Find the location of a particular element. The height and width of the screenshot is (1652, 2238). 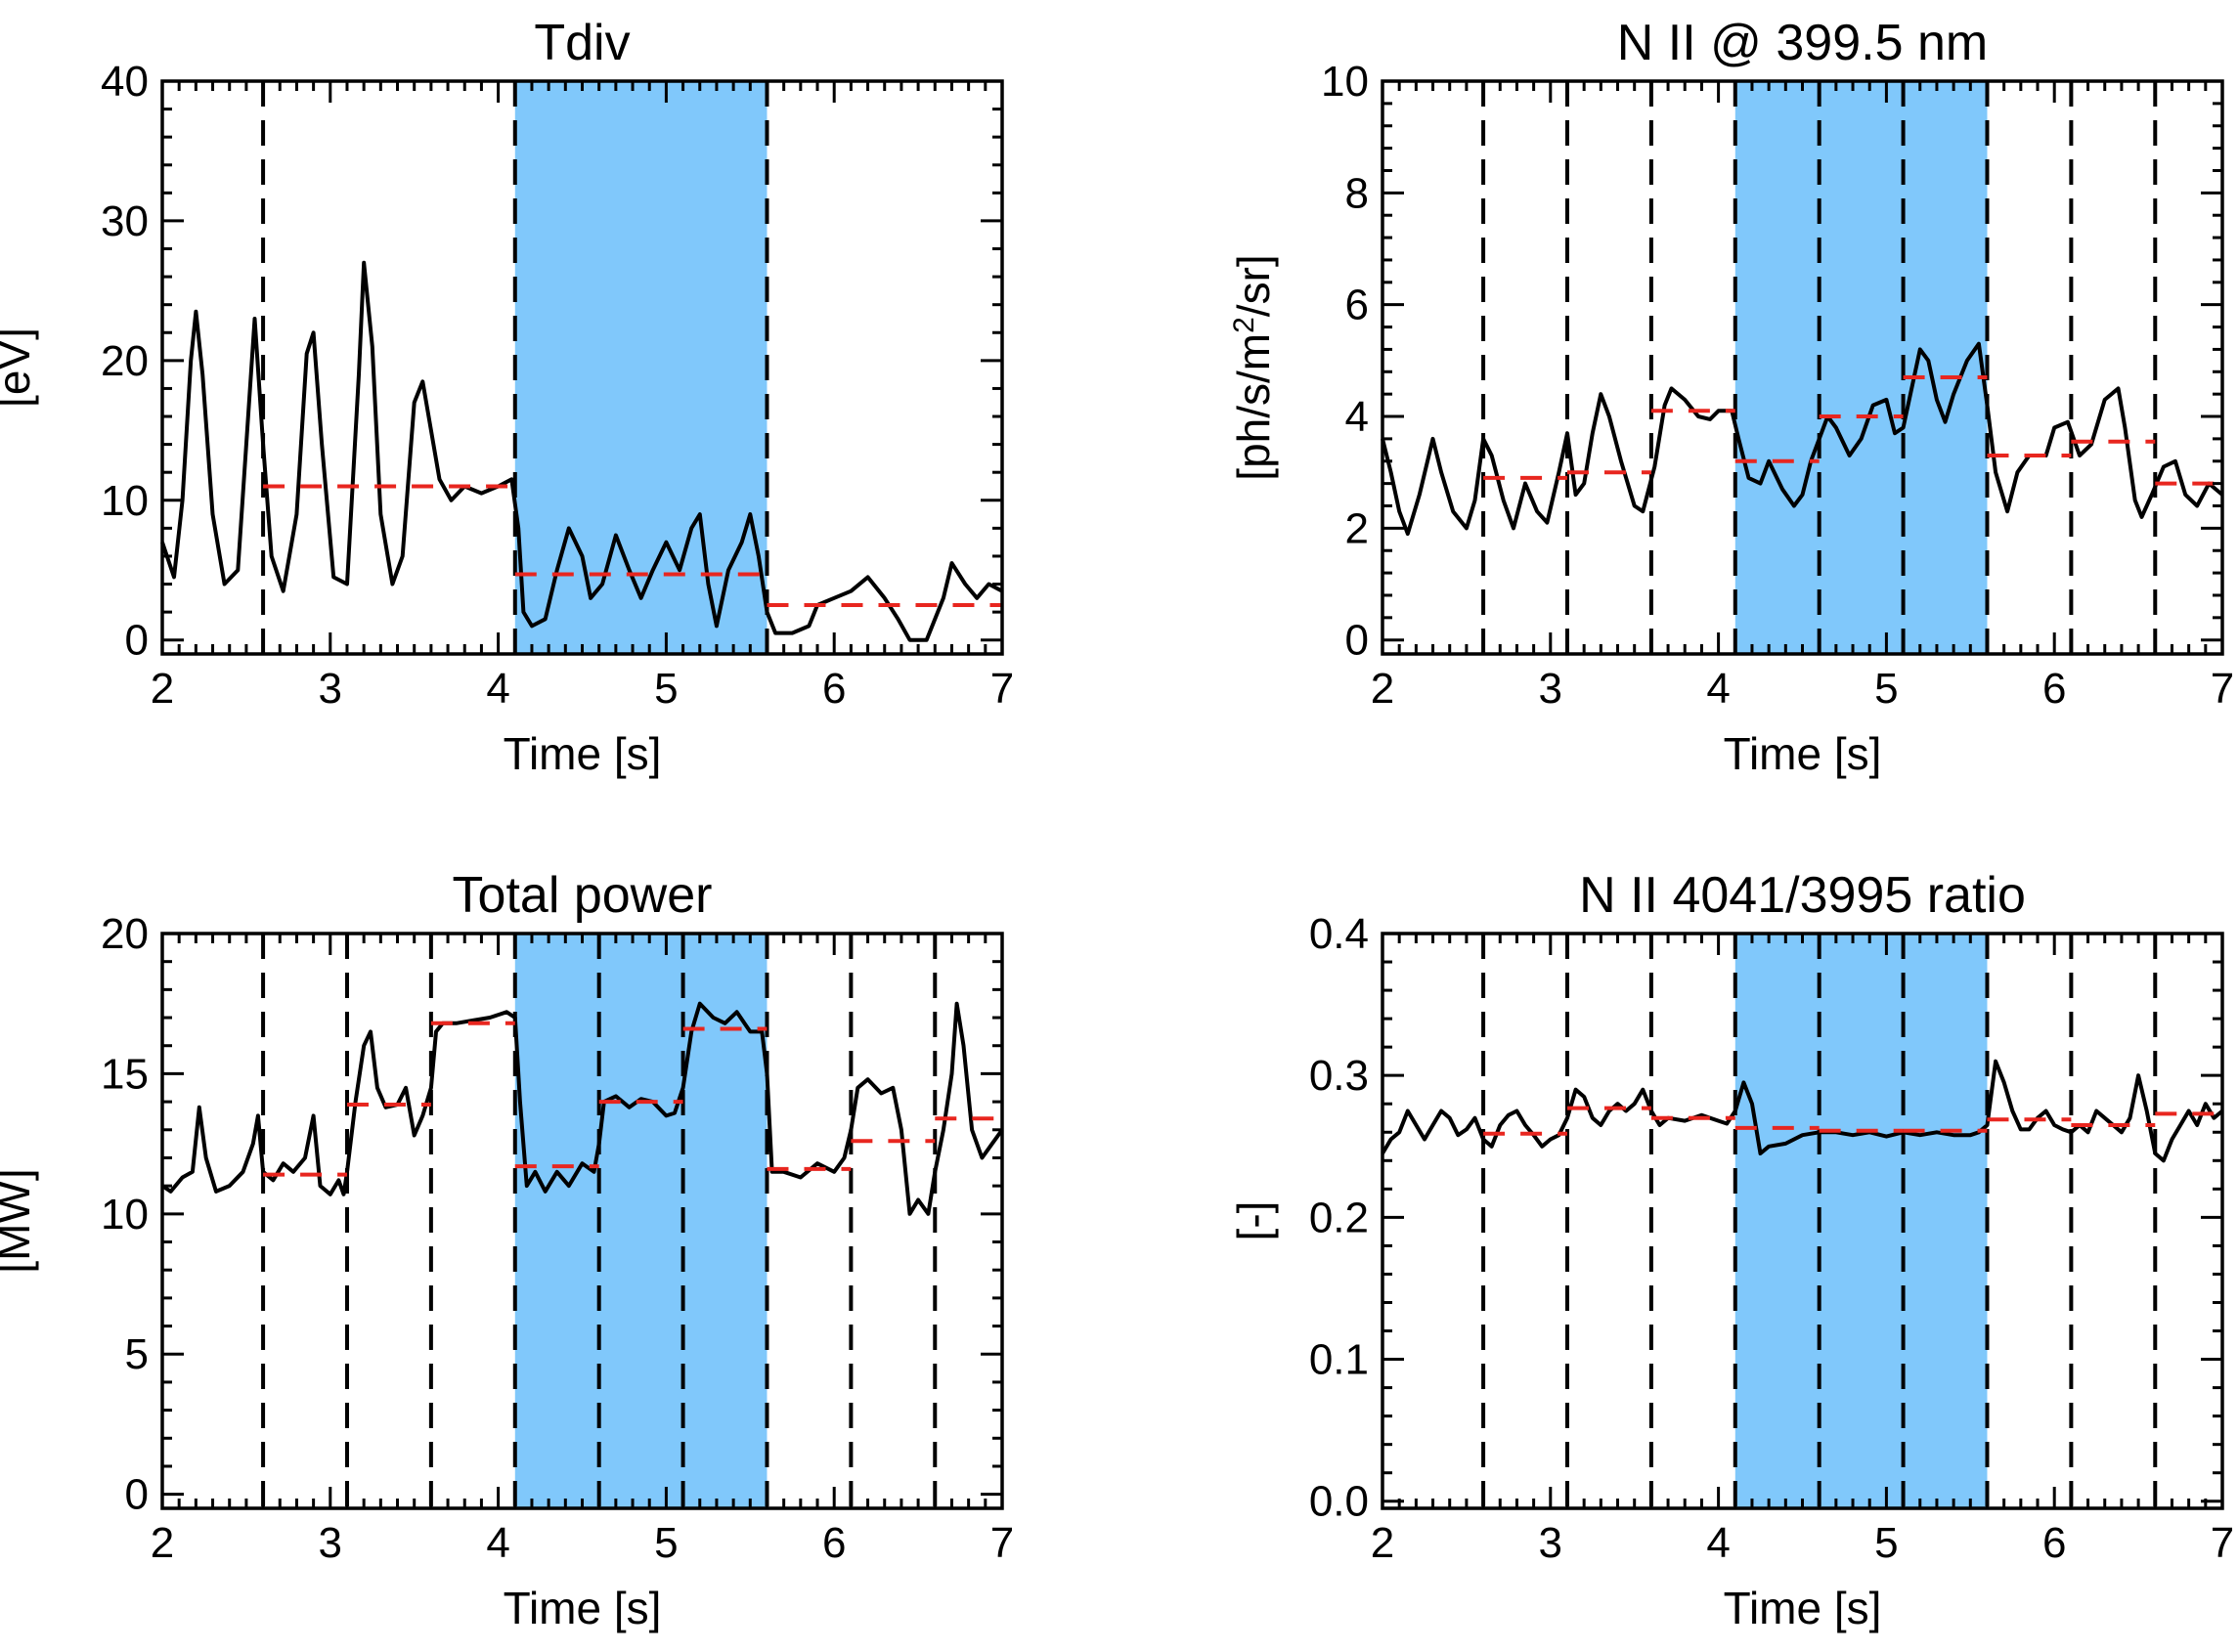

y-axis-label: [ph/s/m2/sr] is located at coordinates (1254, 367).